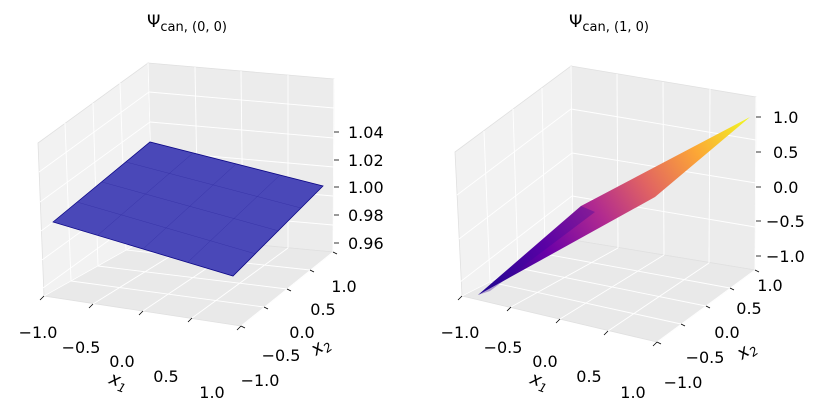  Describe the element at coordinates (785, 117) in the screenshot. I see `subplot-2-z-tick: 1.0` at that location.